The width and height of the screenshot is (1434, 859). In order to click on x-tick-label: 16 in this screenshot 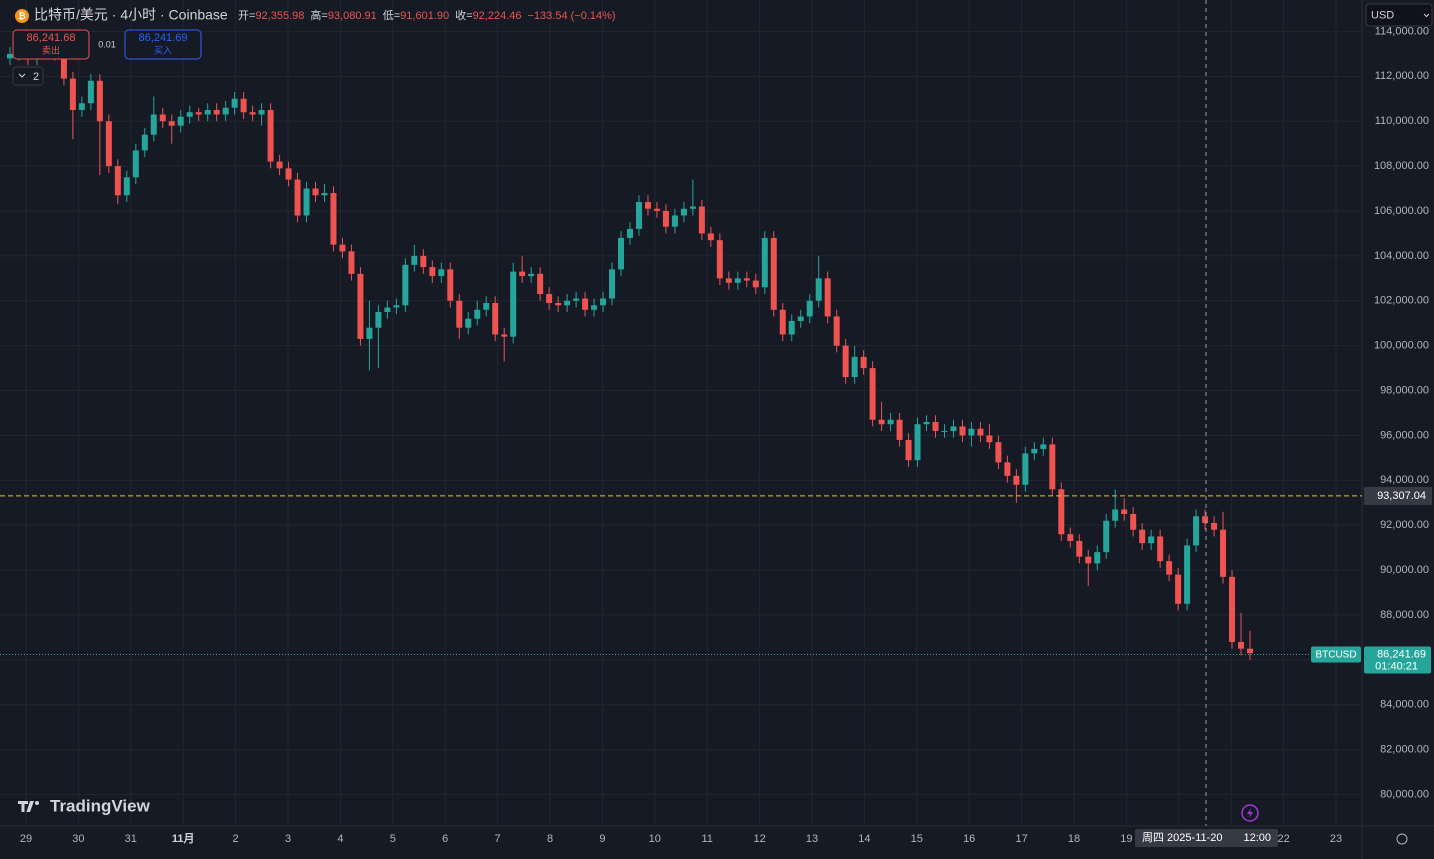, I will do `click(969, 839)`.